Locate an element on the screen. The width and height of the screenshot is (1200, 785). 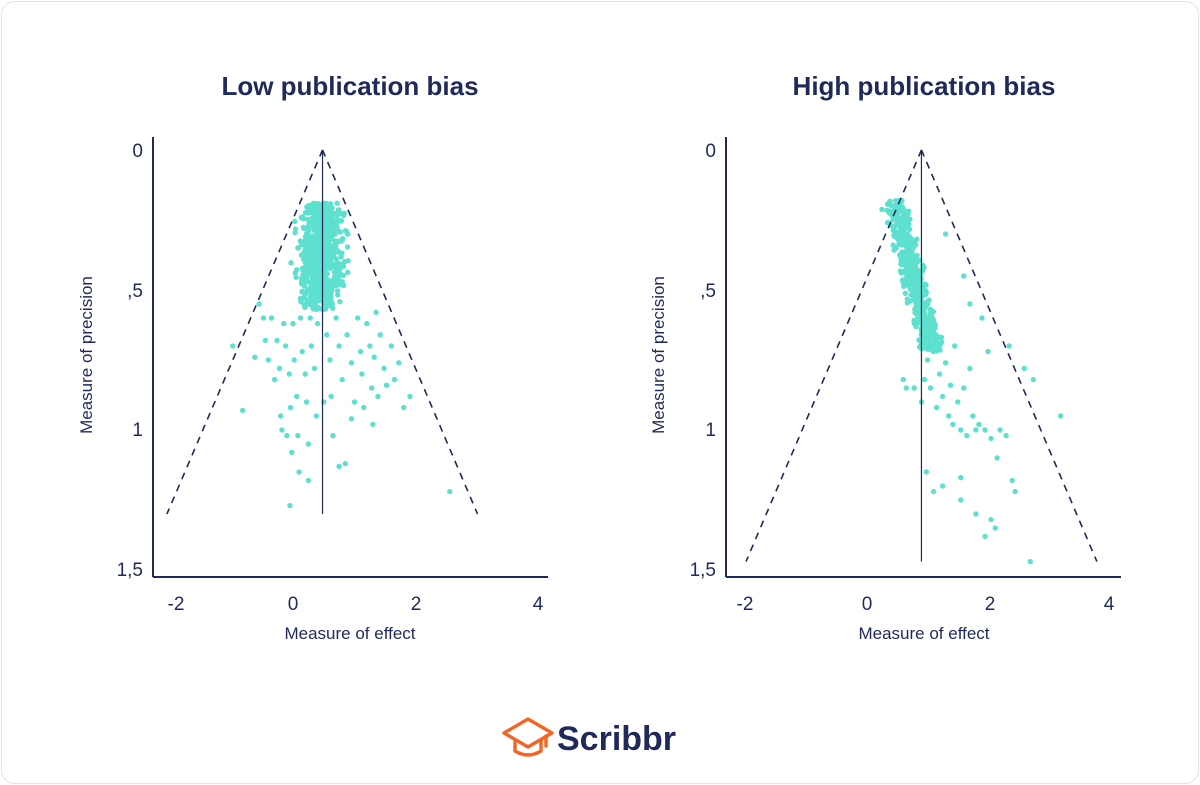
y-tick-label: ,5 is located at coordinates (708, 291).